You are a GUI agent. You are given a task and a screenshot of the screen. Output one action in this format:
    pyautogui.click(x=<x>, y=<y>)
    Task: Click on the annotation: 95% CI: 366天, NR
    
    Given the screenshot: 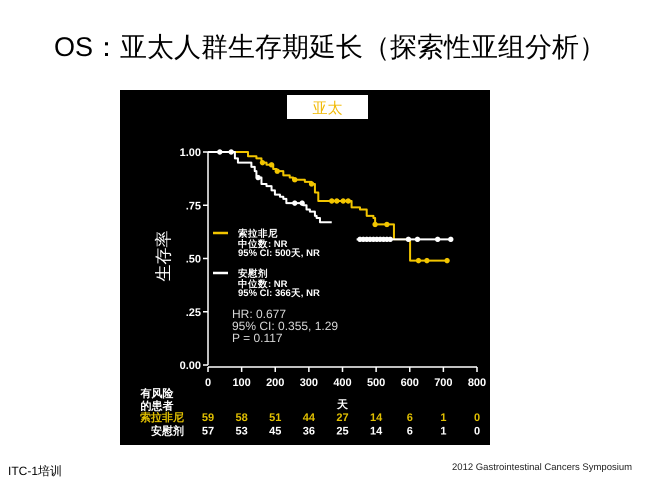 What is the action you would take?
    pyautogui.click(x=279, y=293)
    